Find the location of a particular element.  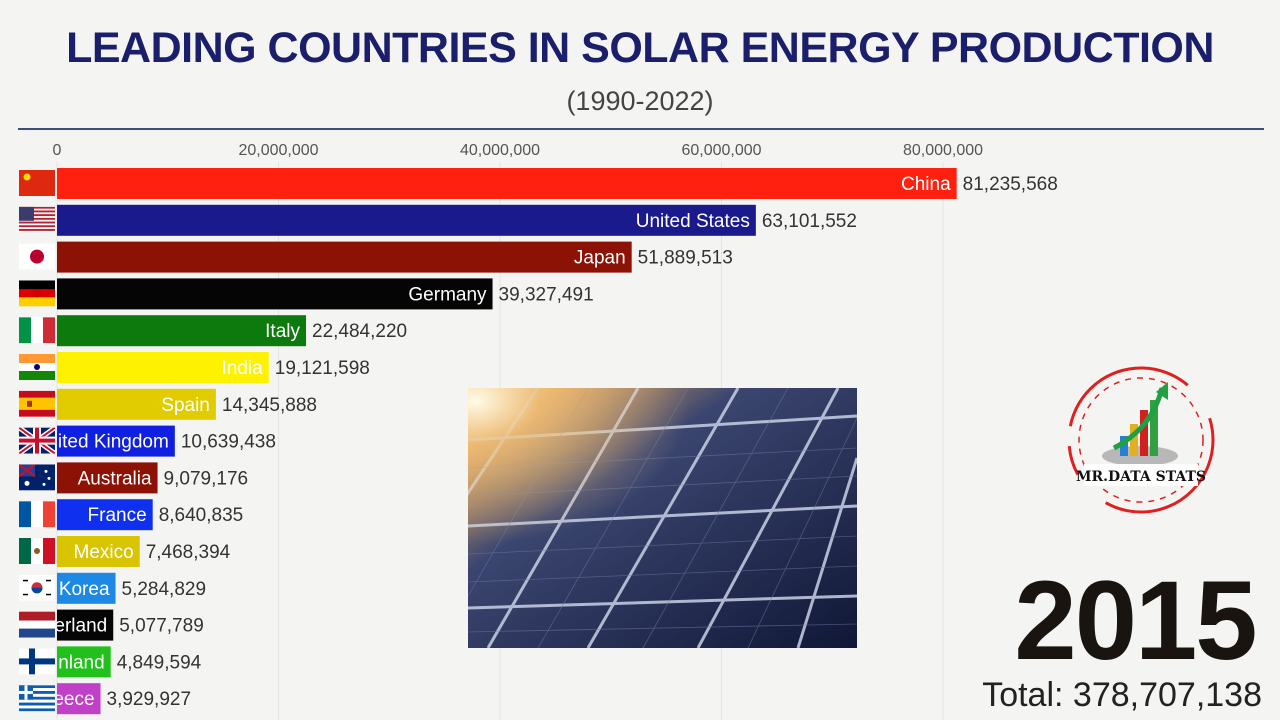

bar-row: erland 5,077,789 is located at coordinates (111, 625).